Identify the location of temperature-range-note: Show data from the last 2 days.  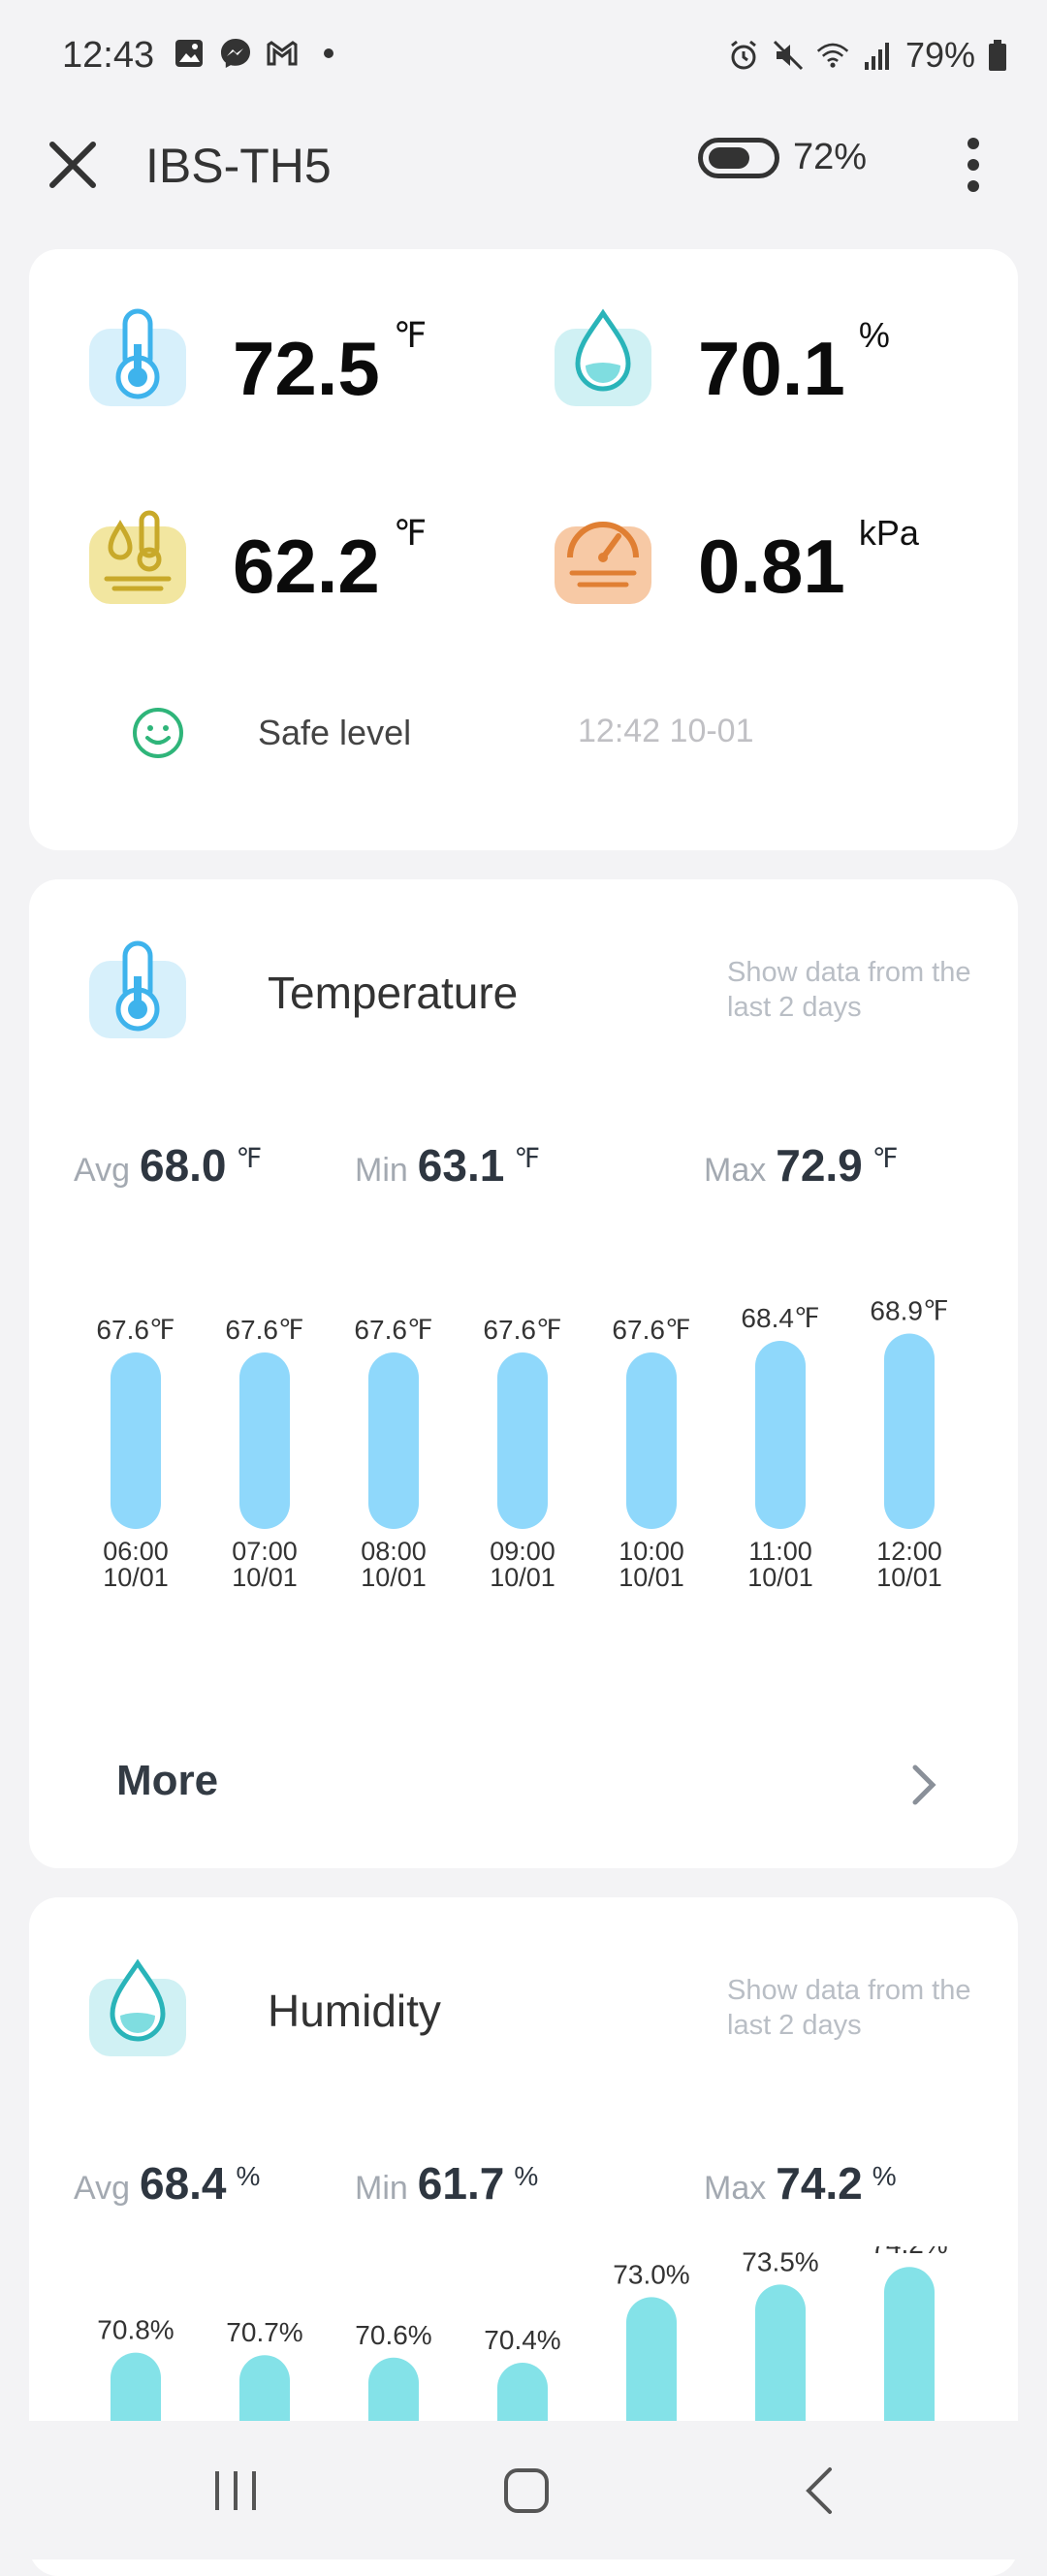
(849, 990).